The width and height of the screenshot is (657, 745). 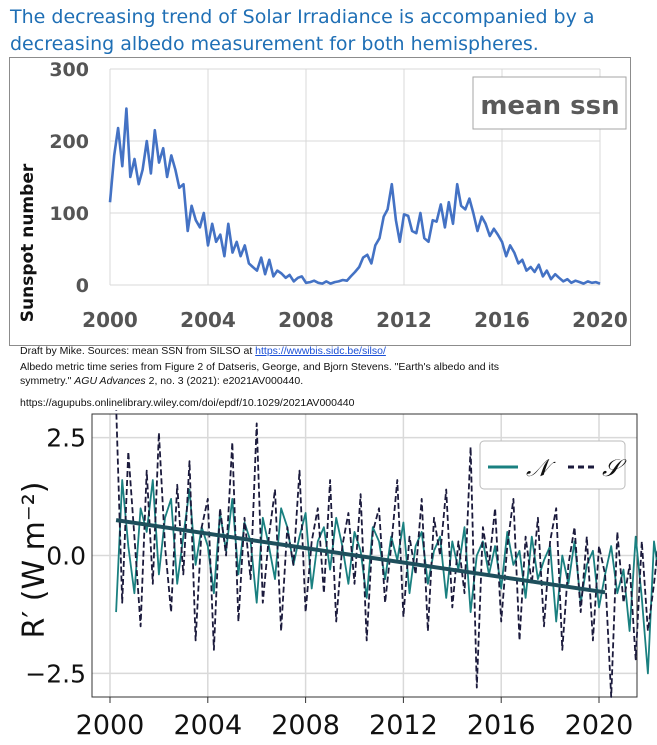 I want to click on y-tick-labels: −2.5 0.0 2.5, so click(x=55, y=556).